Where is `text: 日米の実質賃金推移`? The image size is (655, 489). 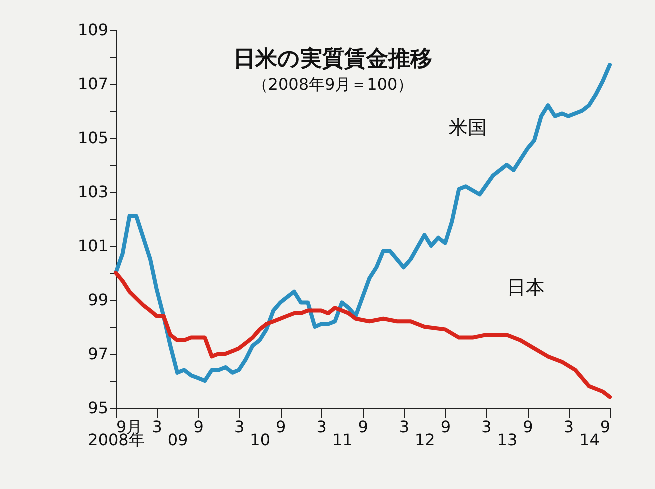 text: 日米の実質賃金推移 is located at coordinates (333, 59).